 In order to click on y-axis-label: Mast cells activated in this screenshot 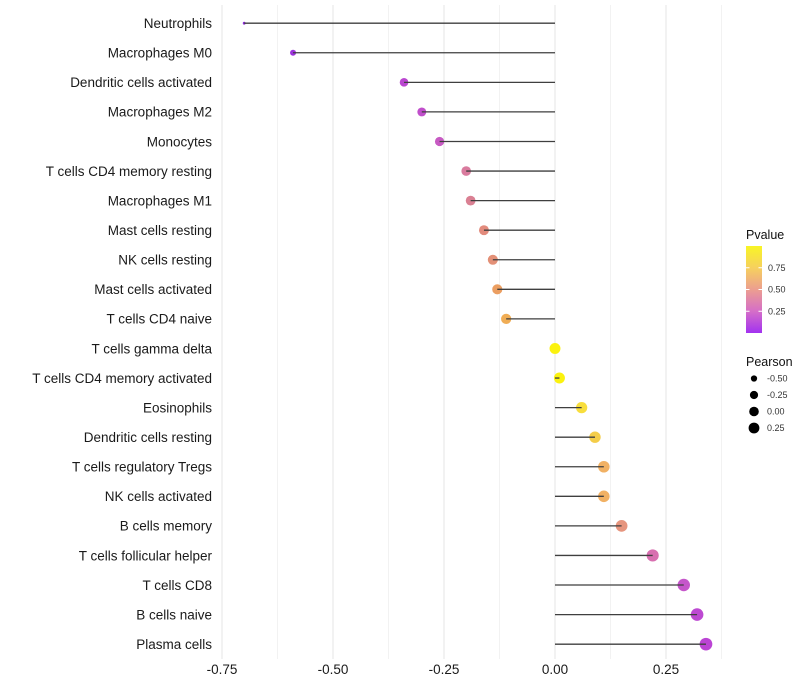, I will do `click(153, 289)`.